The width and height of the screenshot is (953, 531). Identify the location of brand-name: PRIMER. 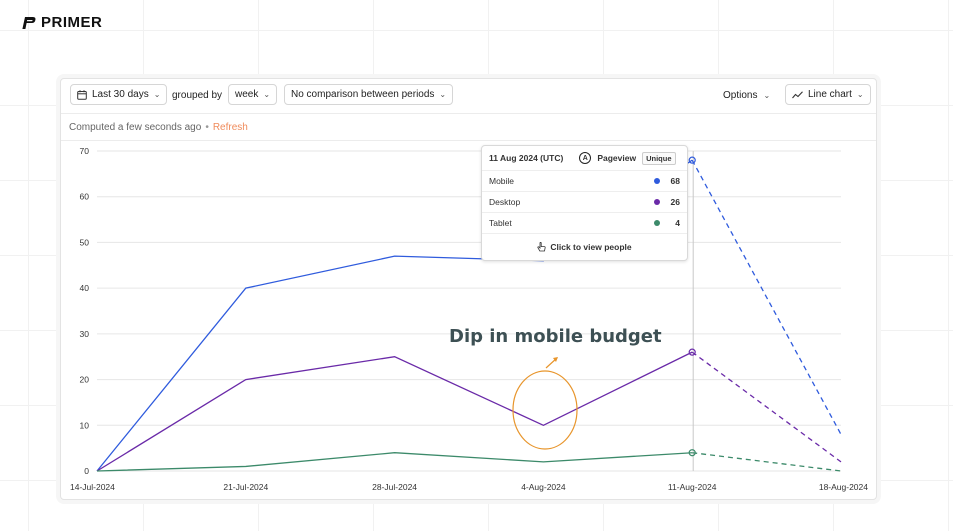
(72, 22).